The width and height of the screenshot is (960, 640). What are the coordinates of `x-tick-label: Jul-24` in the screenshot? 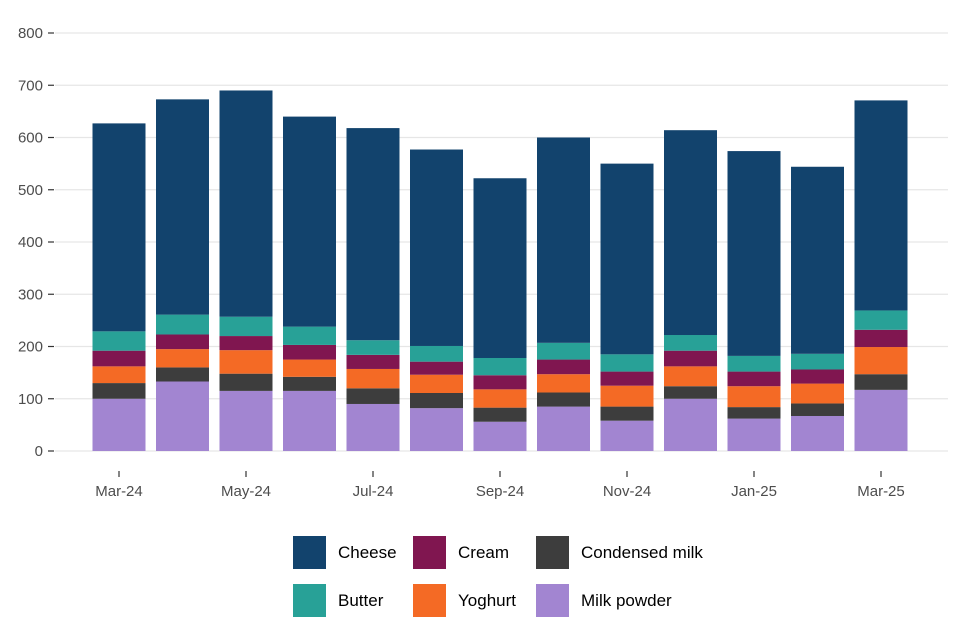 It's located at (373, 491).